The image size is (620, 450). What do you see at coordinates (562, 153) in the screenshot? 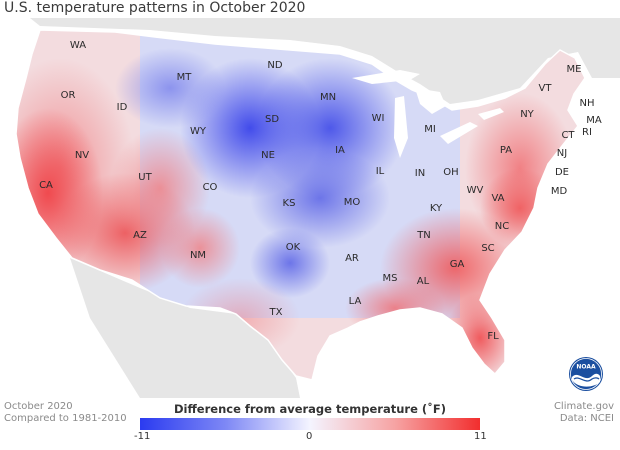
I see `state-label-nj: NJ` at bounding box center [562, 153].